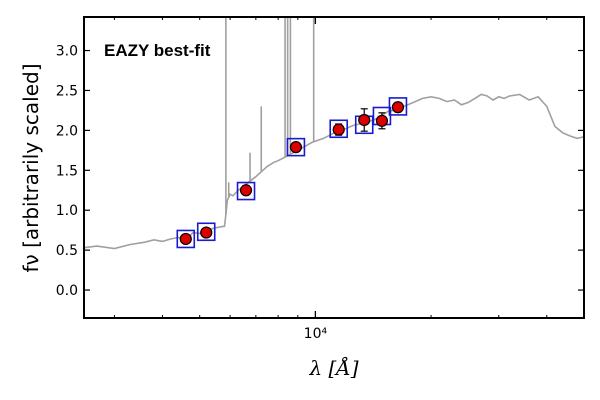  Describe the element at coordinates (67, 171) in the screenshot. I see `y-tick-label-3: 1.5` at that location.